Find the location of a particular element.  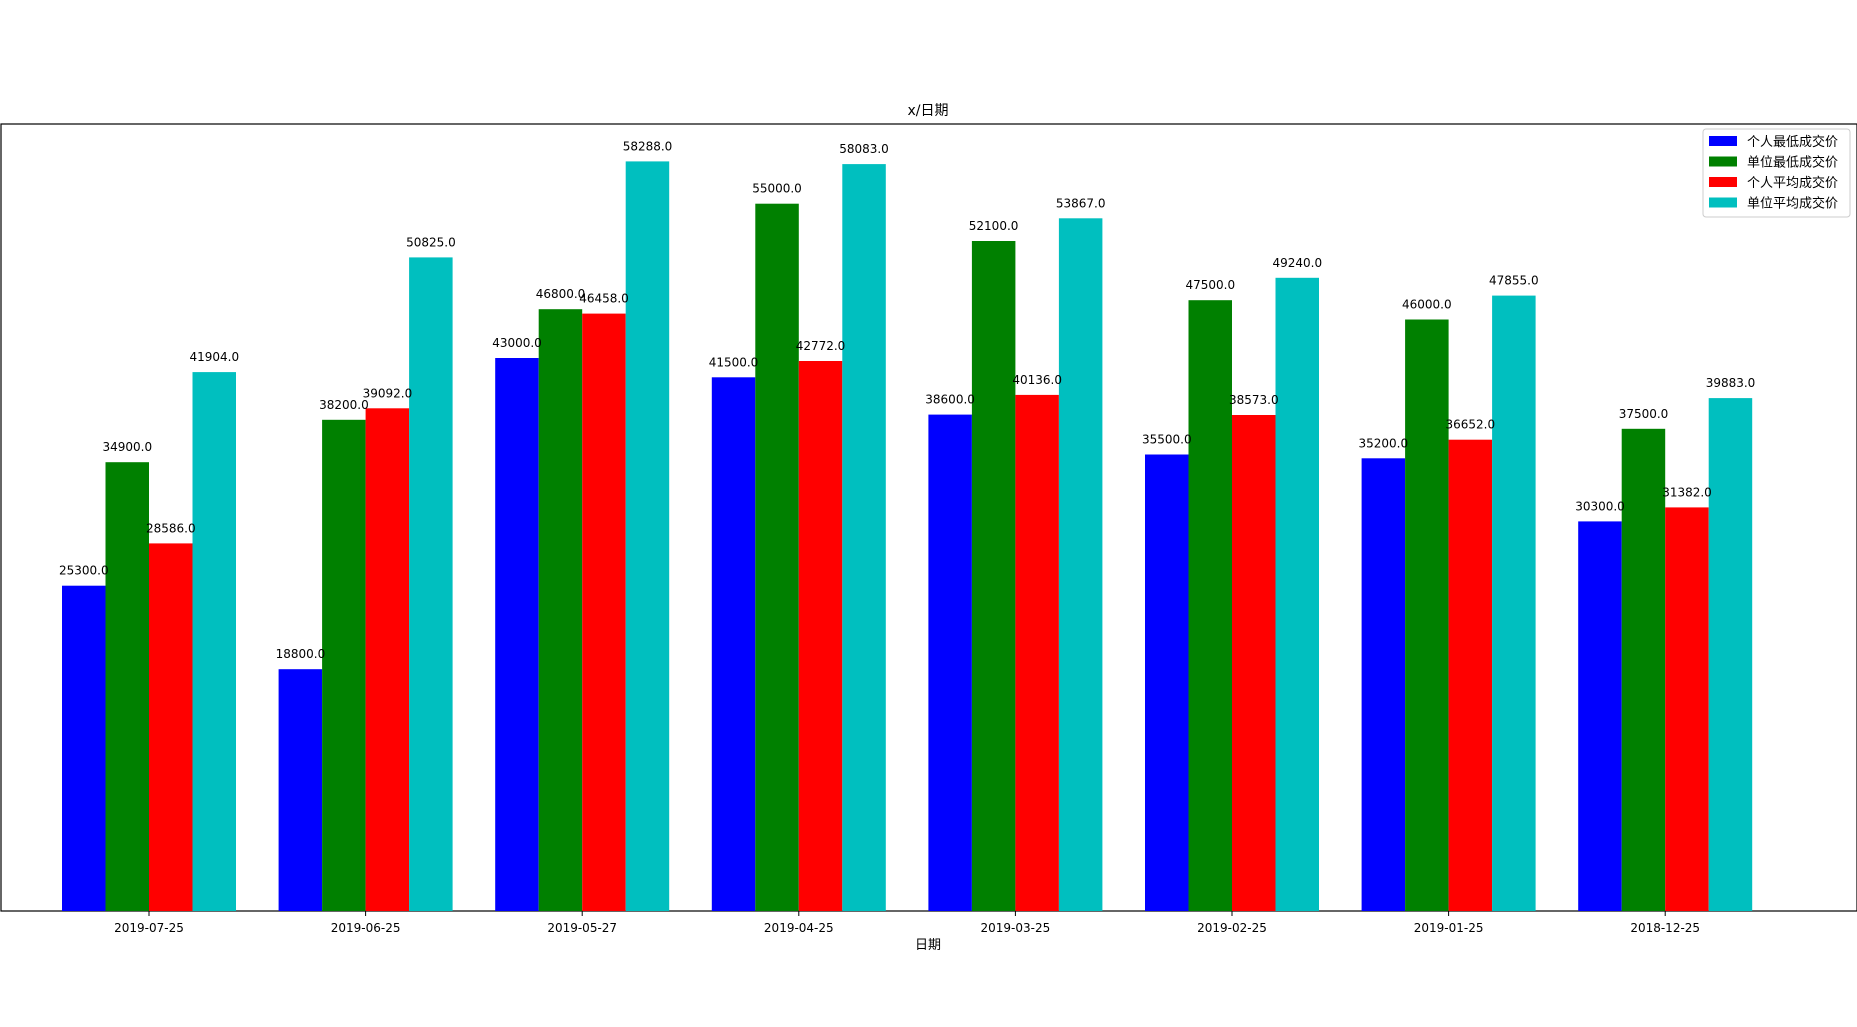

data-label: 53867.0 is located at coordinates (1081, 203).